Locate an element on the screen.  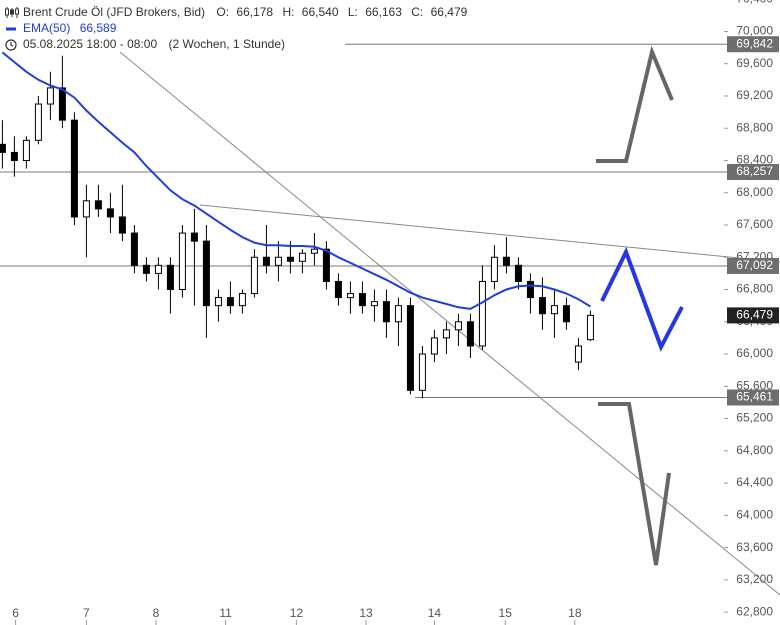
projection-mid is located at coordinates (642, 299).